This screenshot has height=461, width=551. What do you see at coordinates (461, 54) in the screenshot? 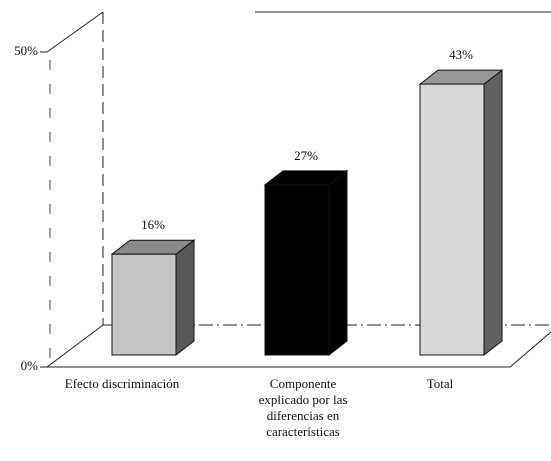
I see `value-label: 43%` at bounding box center [461, 54].